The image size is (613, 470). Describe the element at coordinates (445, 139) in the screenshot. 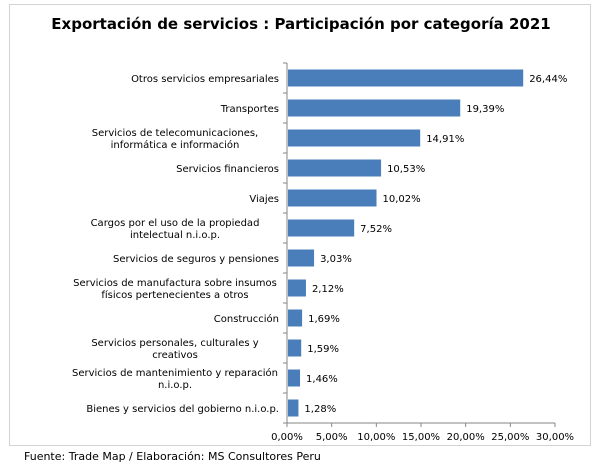

I see `value-label: 14,91%` at that location.